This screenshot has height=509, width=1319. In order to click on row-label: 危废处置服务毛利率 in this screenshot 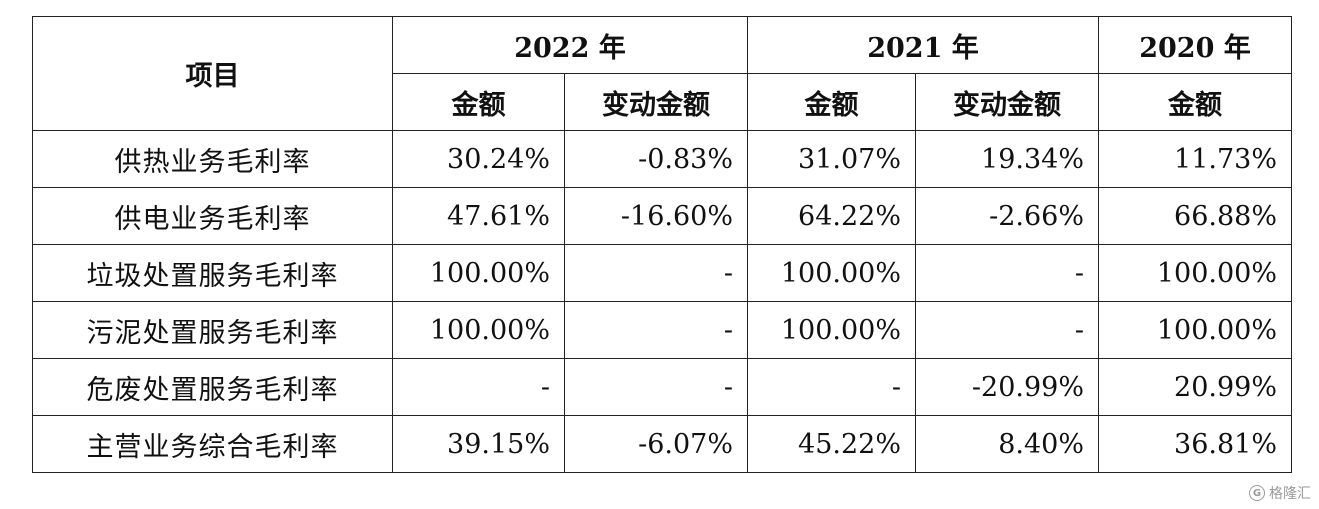, I will do `click(212, 387)`.